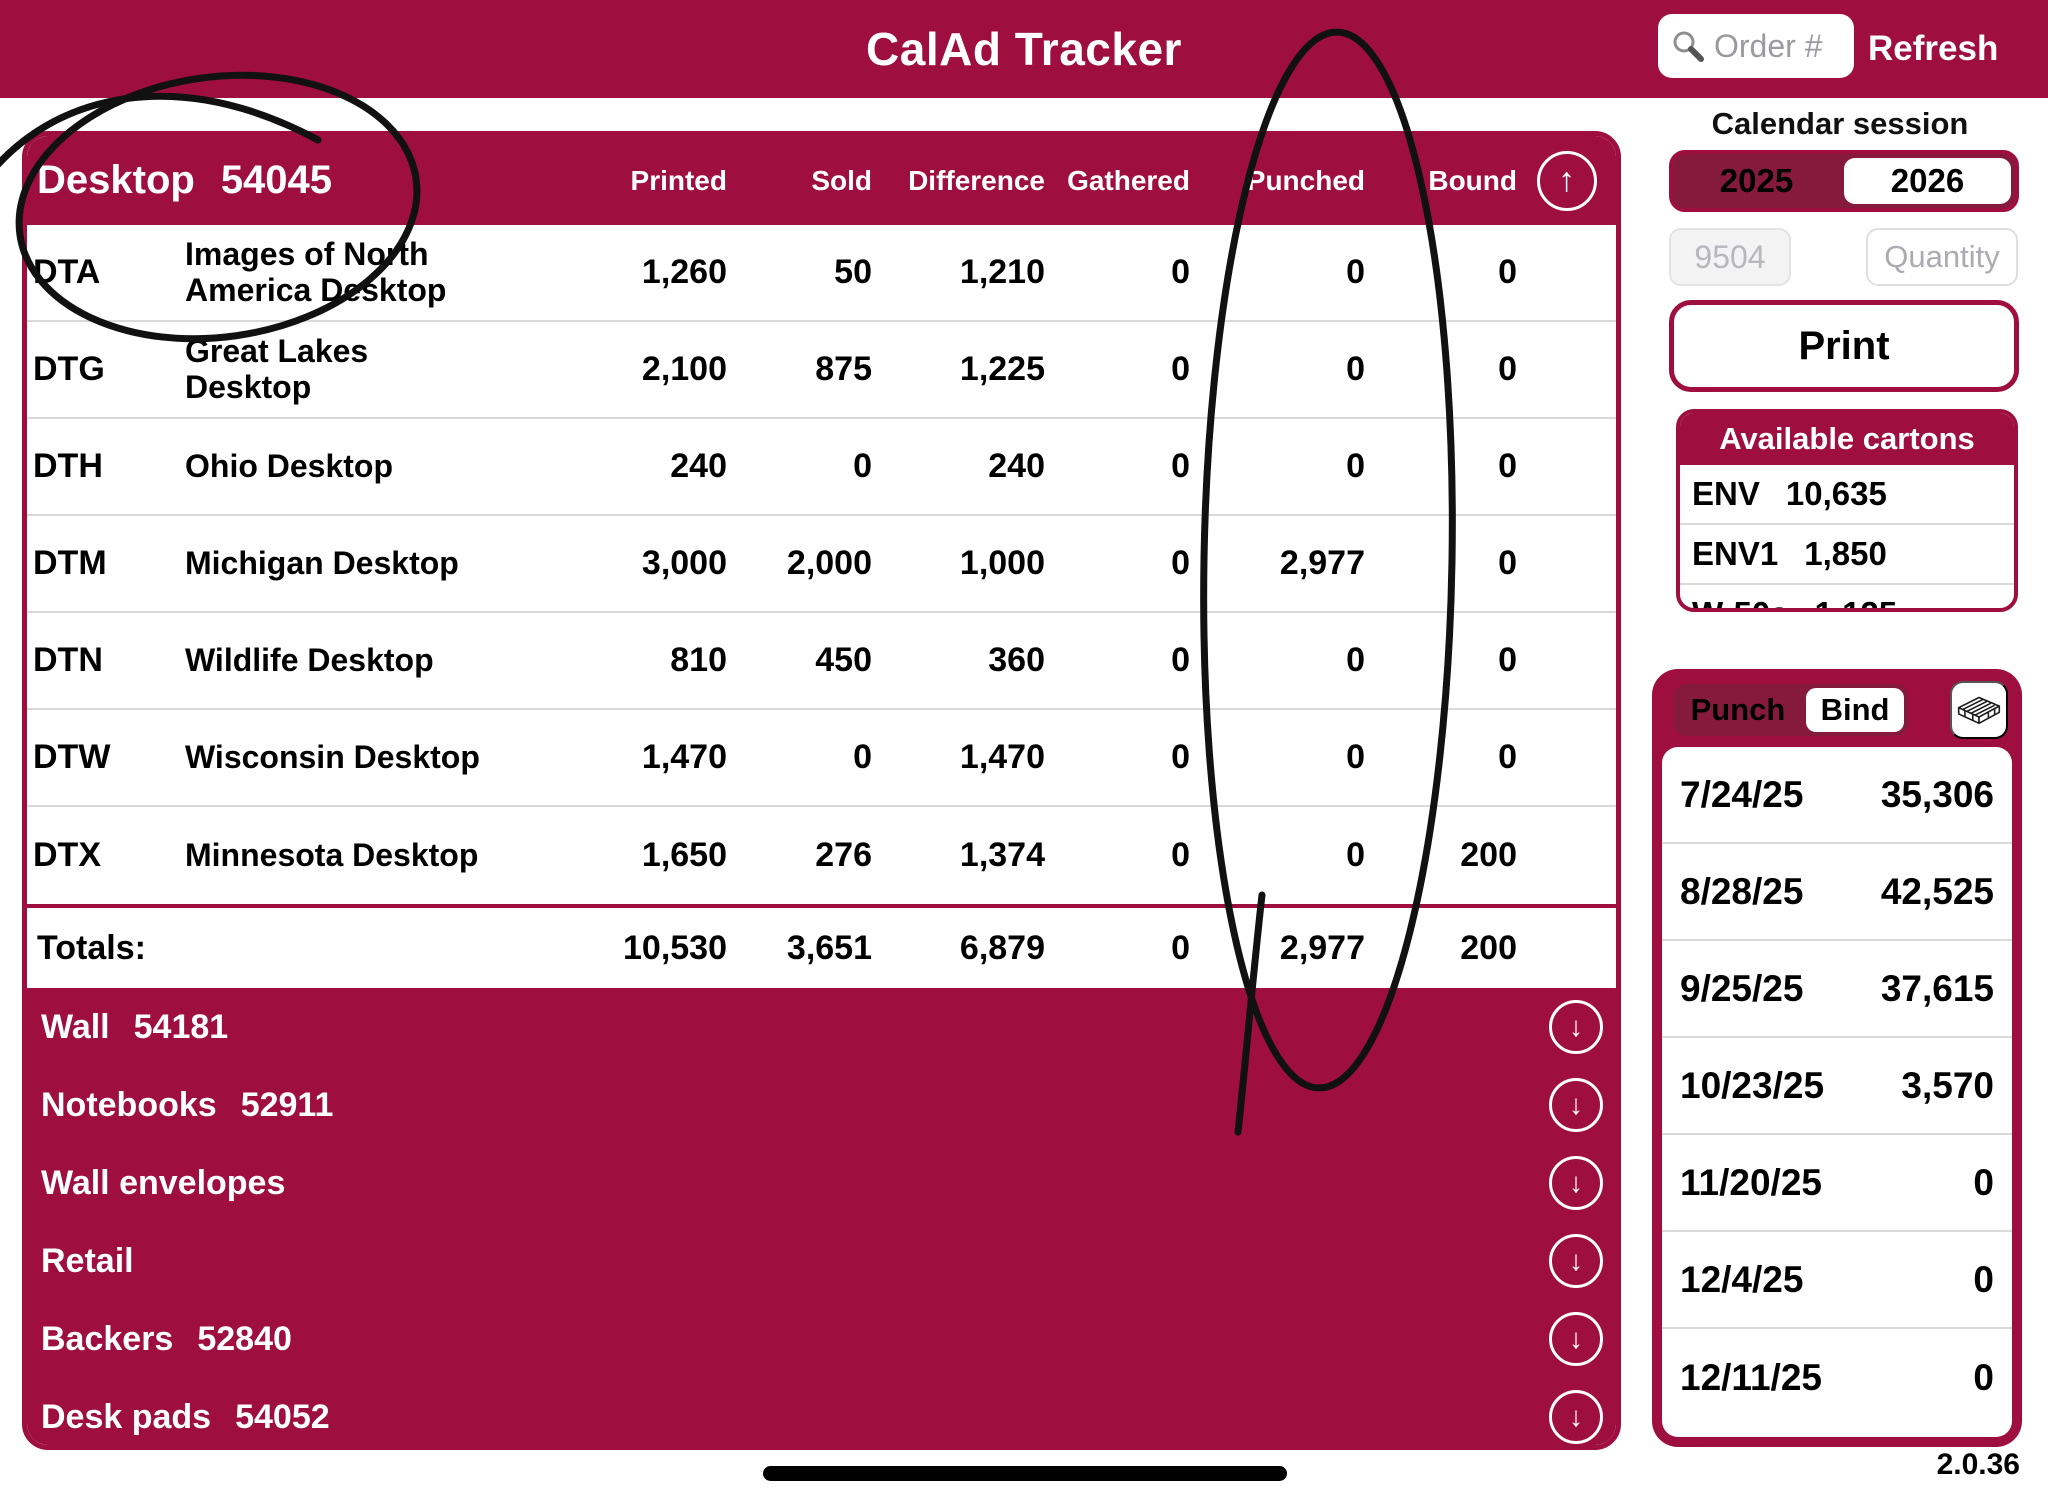  What do you see at coordinates (1844, 346) in the screenshot?
I see `print-button: Print` at bounding box center [1844, 346].